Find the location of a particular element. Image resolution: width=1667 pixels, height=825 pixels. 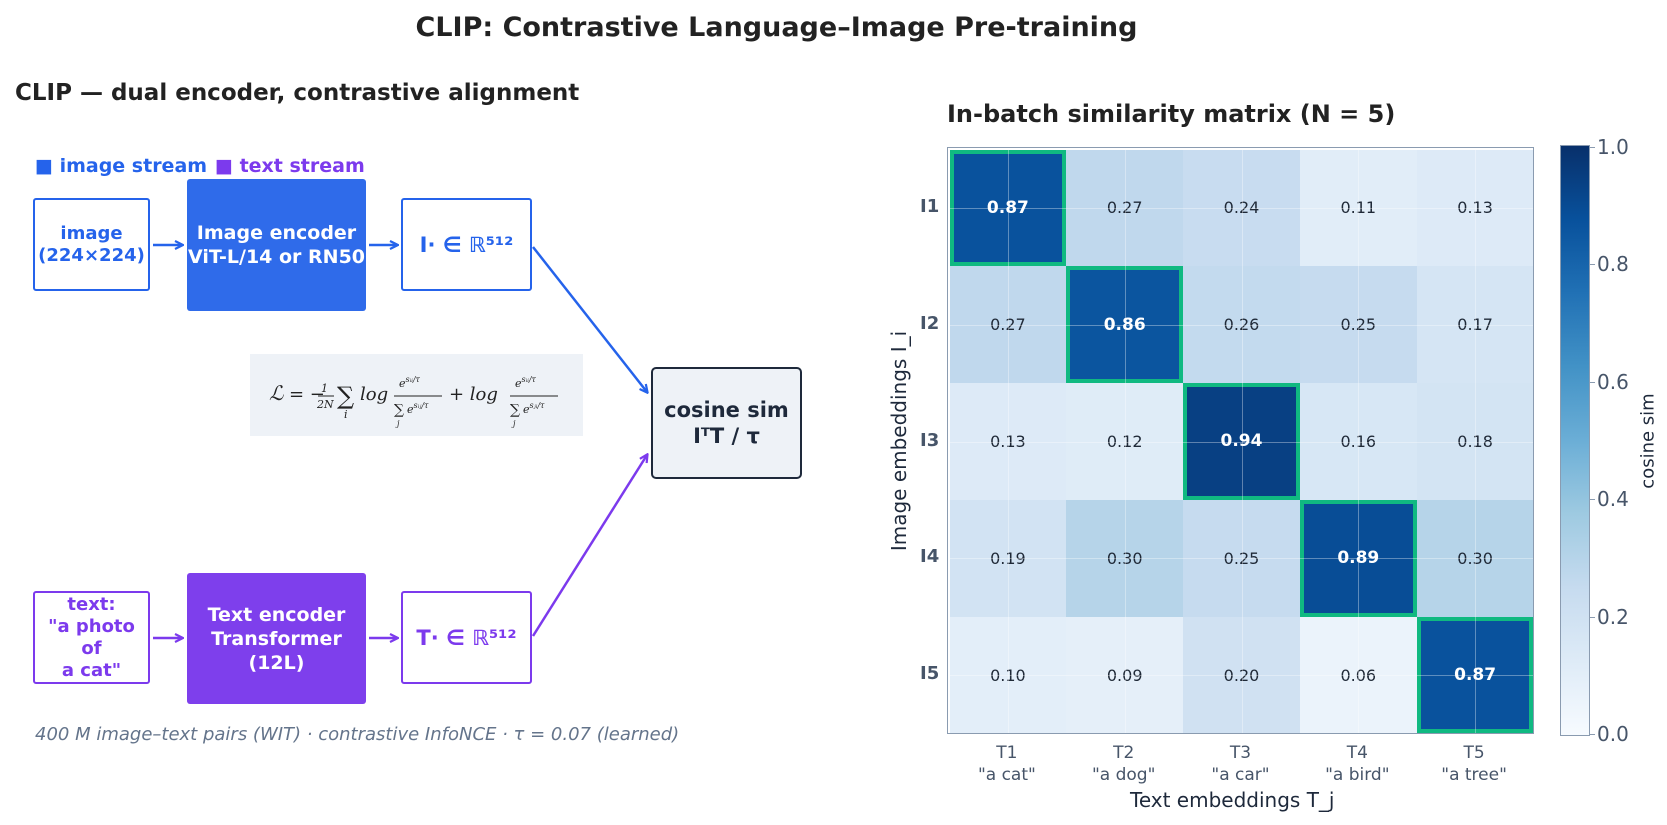

heatmap-cell: 0.19 is located at coordinates (1008, 558).